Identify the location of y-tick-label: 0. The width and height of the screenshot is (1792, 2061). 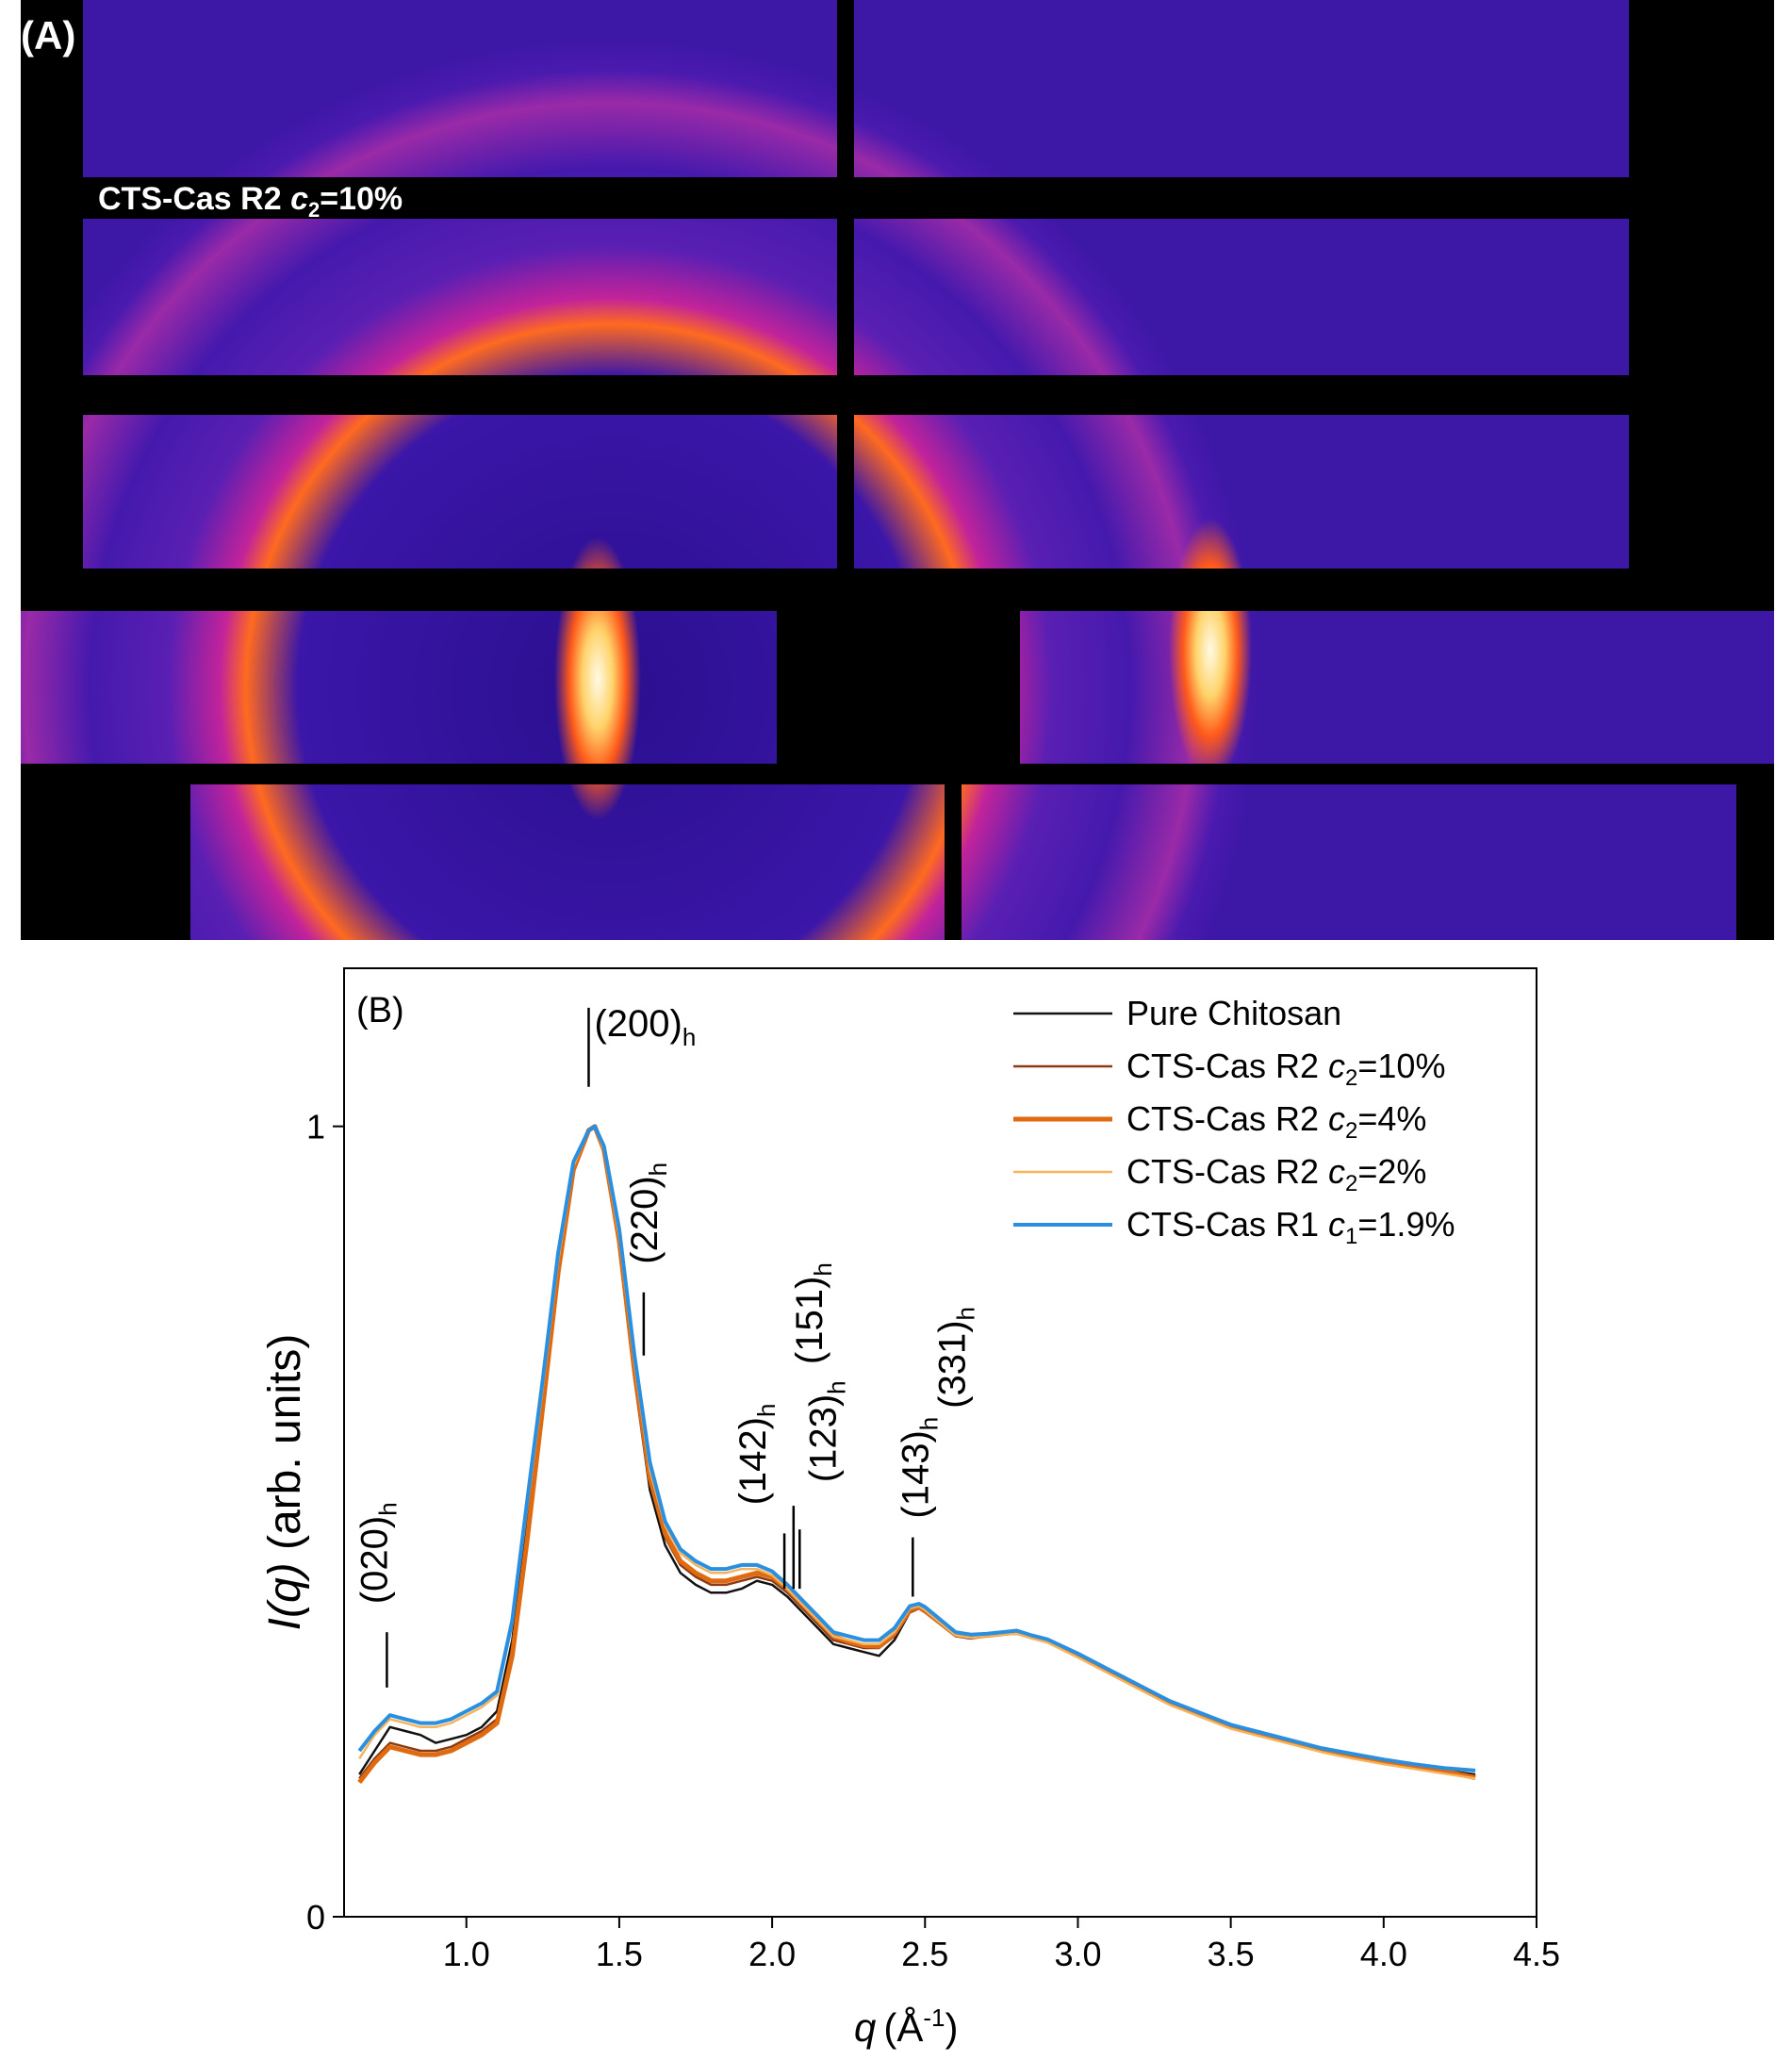
(315, 1918).